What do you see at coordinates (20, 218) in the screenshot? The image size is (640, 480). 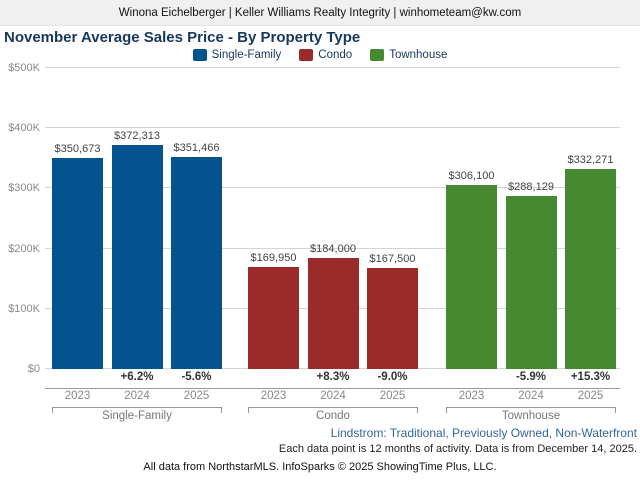 I see `y-axis-labels: $0 $100K $200K $300K $400K $500K` at bounding box center [20, 218].